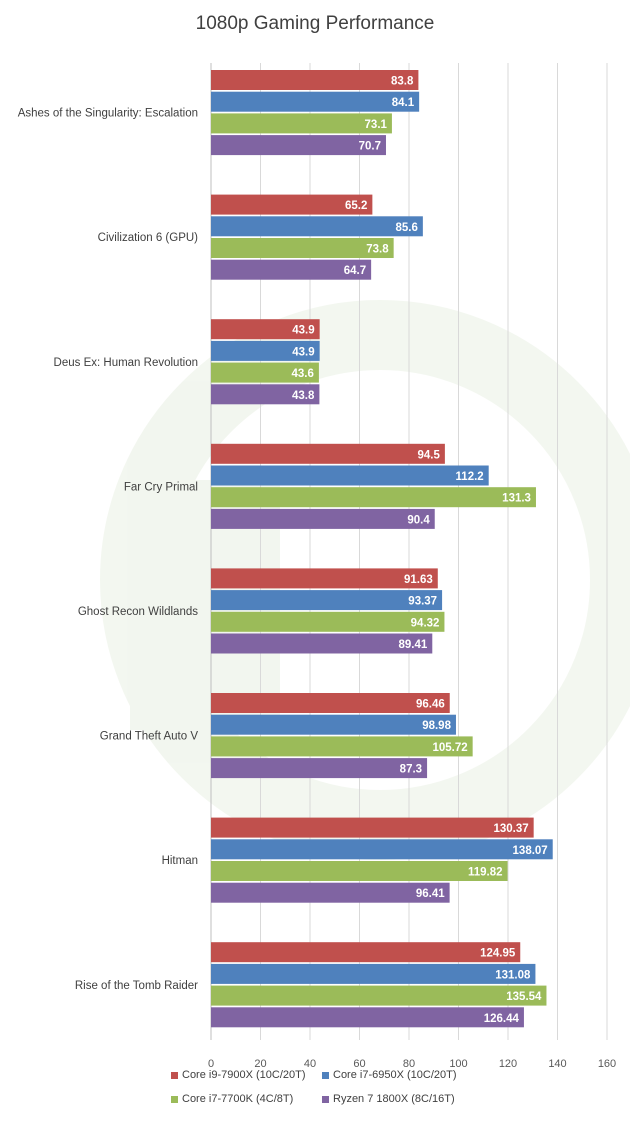 The height and width of the screenshot is (1132, 630). I want to click on category-label: Grand Theft Auto V, so click(149, 737).